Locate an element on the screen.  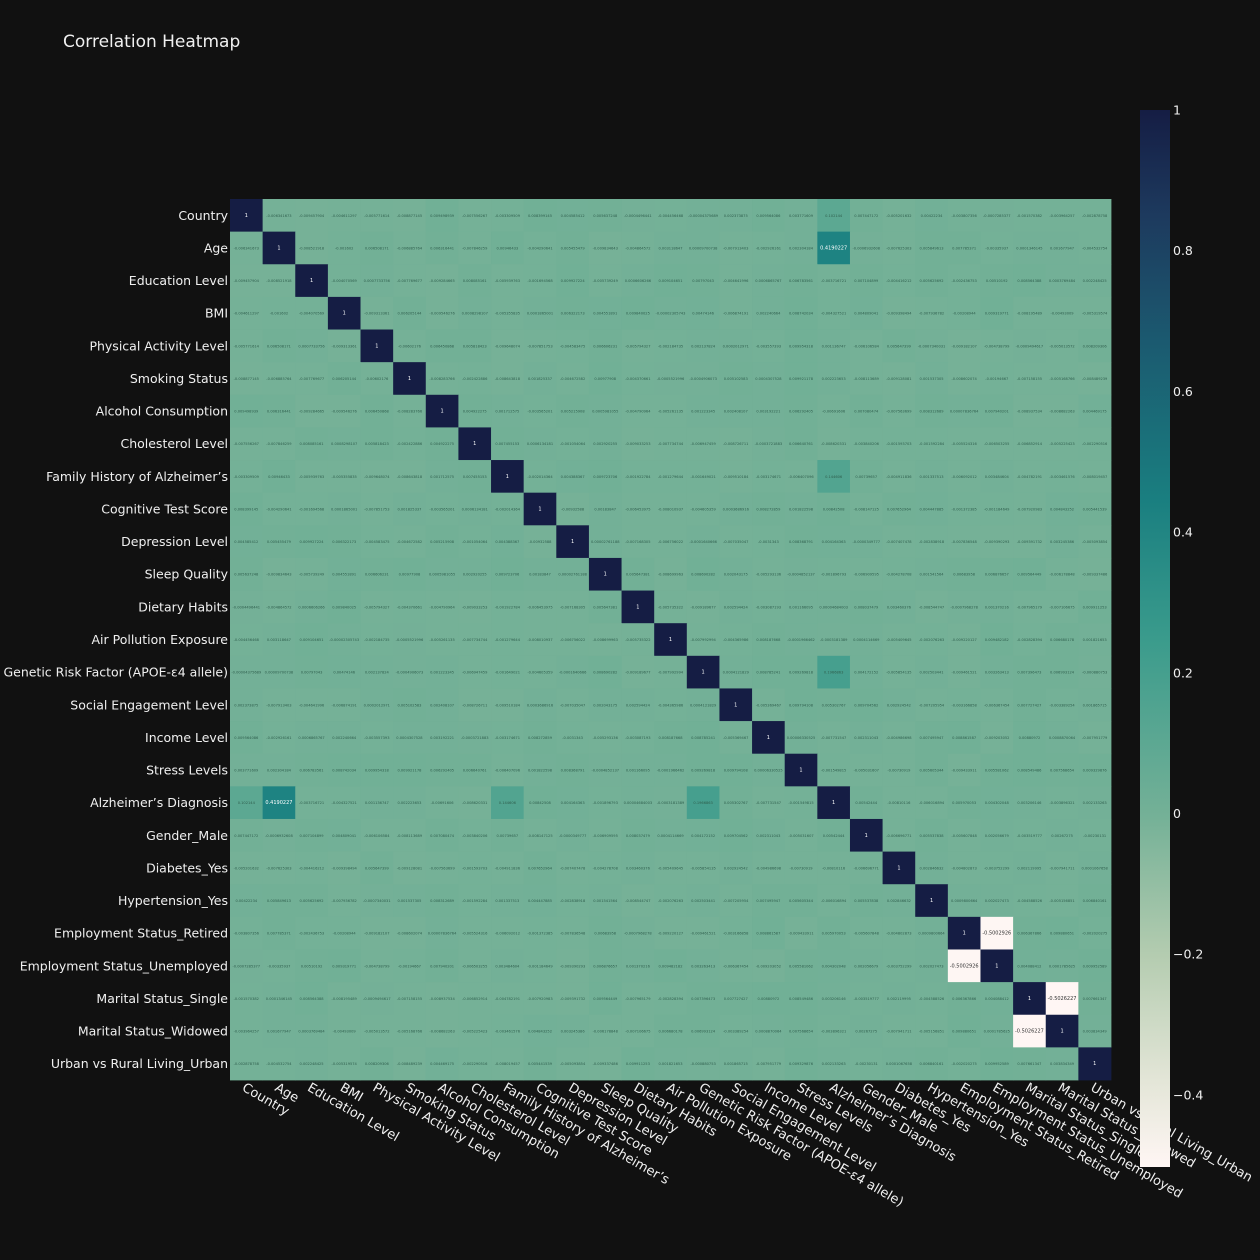
cell-value-label: -0.004986698 is located at coordinates (769, 868).